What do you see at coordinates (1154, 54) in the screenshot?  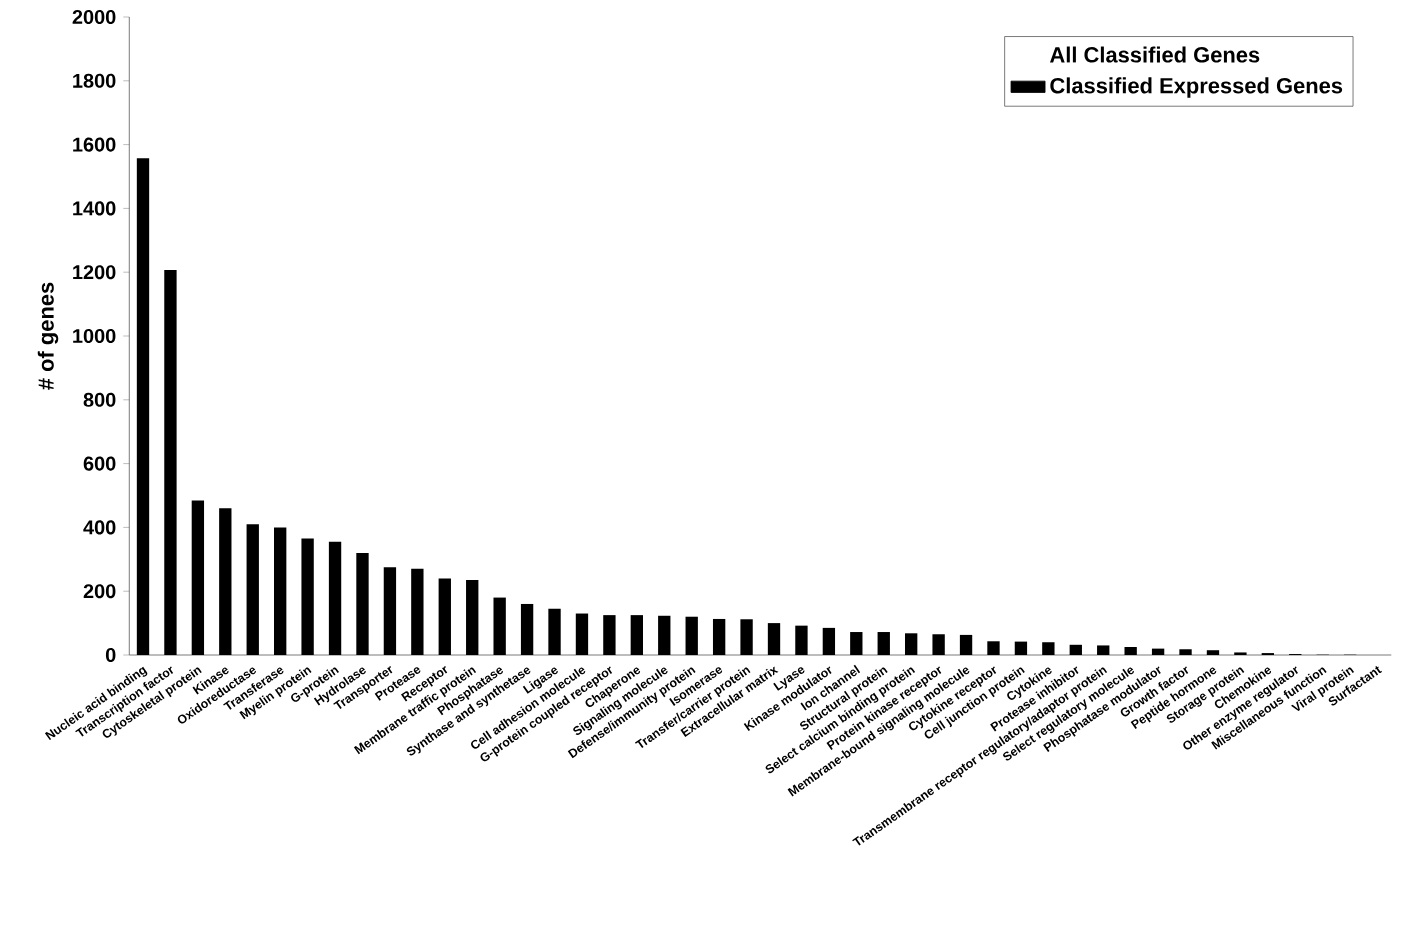 I see `text: All Classified Genes` at bounding box center [1154, 54].